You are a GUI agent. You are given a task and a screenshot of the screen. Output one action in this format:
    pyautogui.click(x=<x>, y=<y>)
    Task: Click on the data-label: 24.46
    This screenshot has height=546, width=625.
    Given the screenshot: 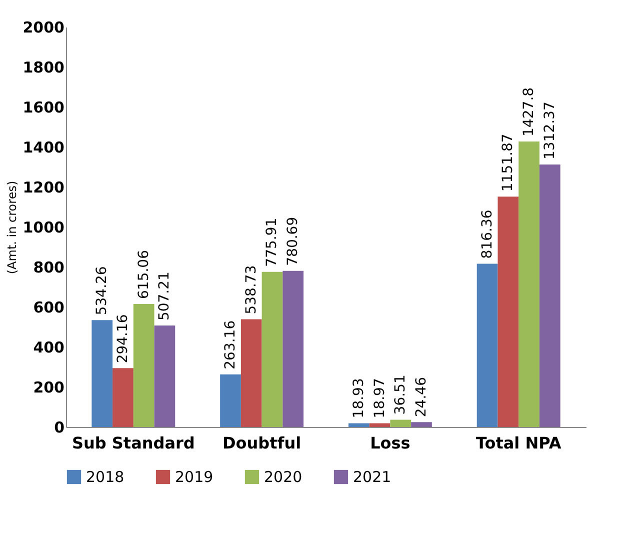 What is the action you would take?
    pyautogui.click(x=421, y=397)
    